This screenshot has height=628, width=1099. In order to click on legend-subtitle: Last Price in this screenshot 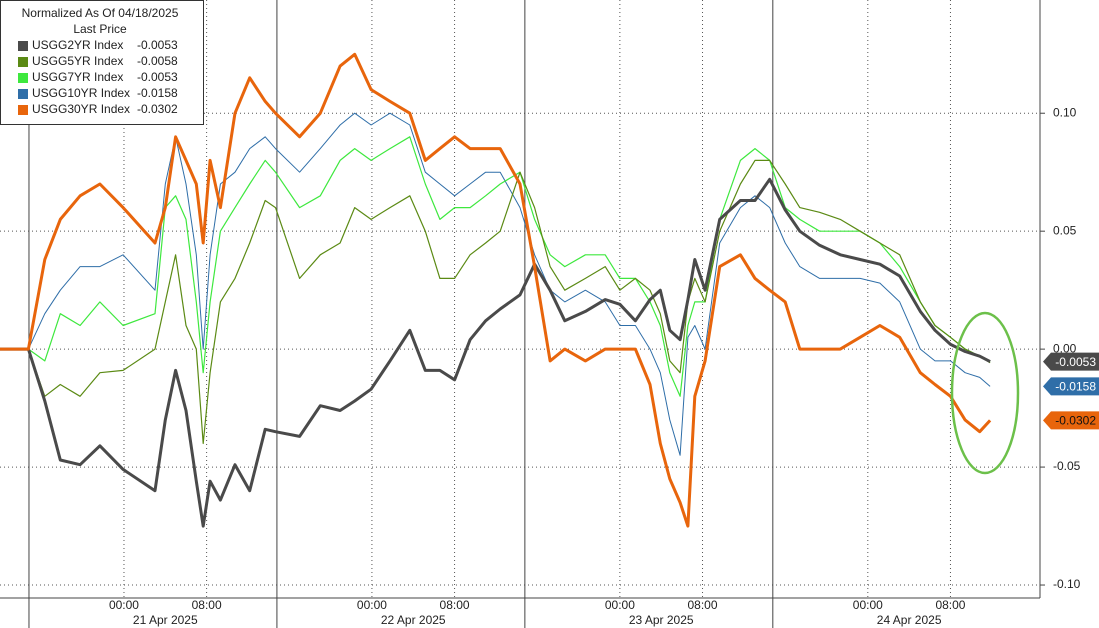, I will do `click(100, 29)`.